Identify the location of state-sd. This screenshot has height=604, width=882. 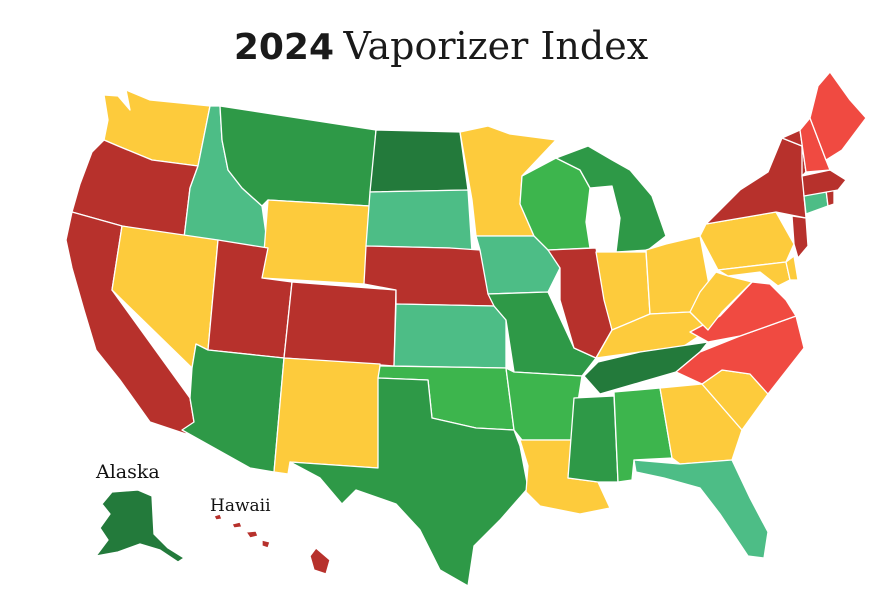
(419, 221).